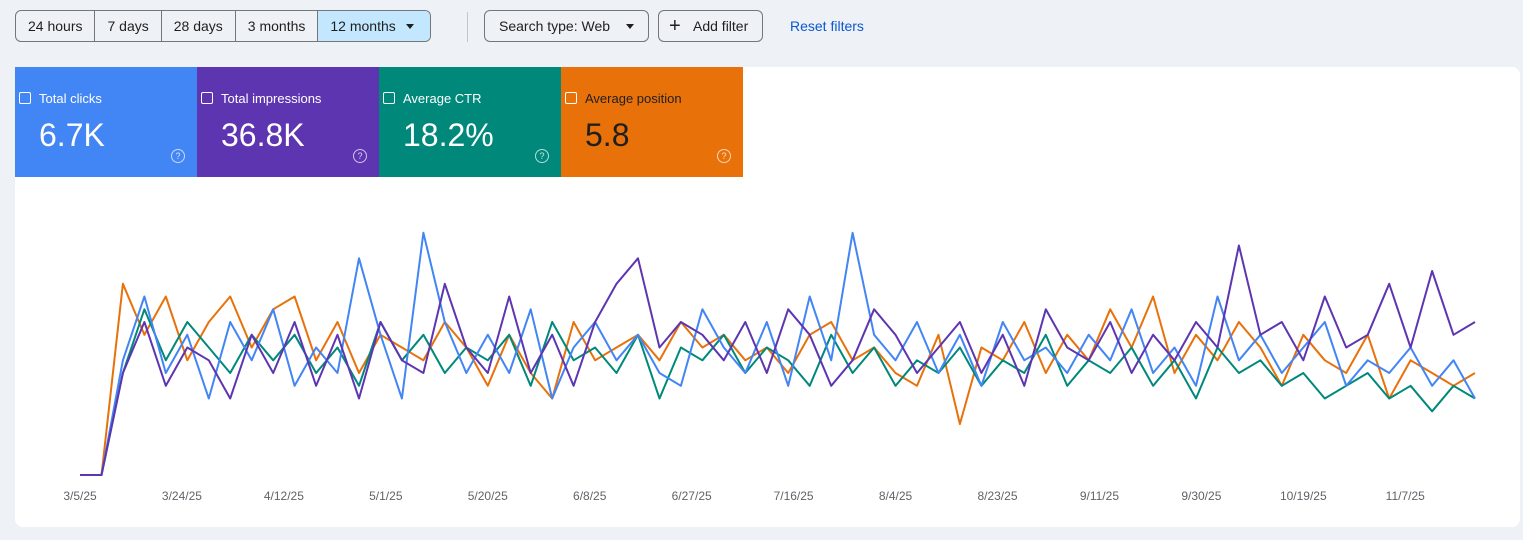 The image size is (1523, 540). What do you see at coordinates (80, 496) in the screenshot?
I see `x-tick-label: 3/5/25` at bounding box center [80, 496].